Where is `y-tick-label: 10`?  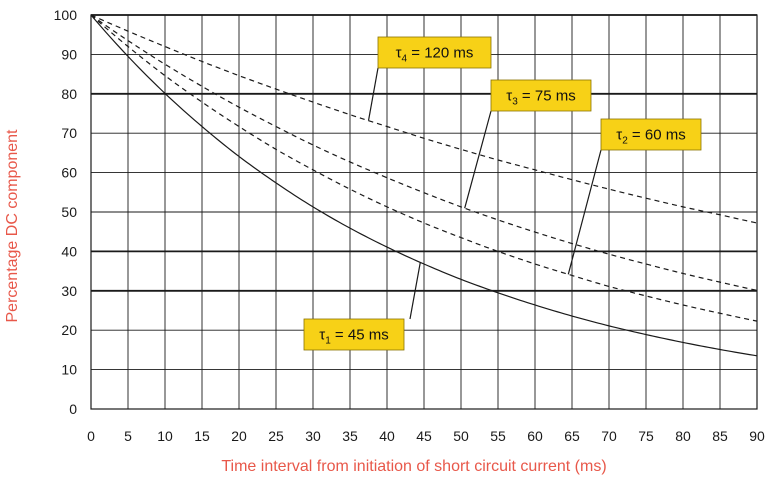 y-tick-label: 10 is located at coordinates (69, 370).